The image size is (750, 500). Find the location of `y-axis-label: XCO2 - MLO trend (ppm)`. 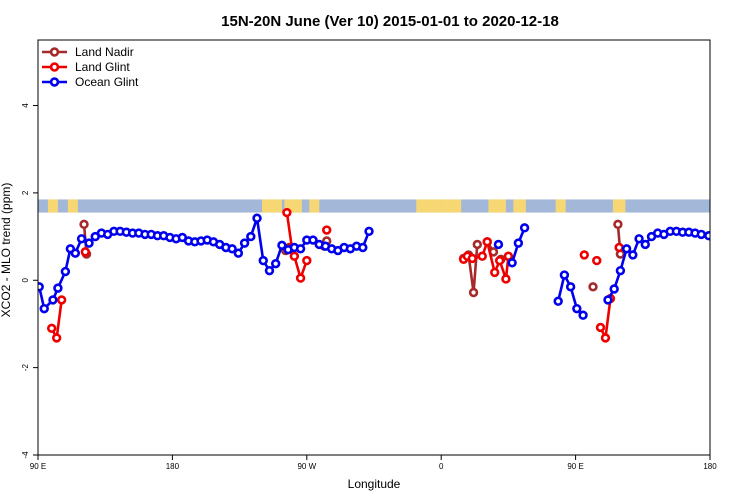

y-axis-label: XCO2 - MLO trend (ppm) is located at coordinates (6, 250).